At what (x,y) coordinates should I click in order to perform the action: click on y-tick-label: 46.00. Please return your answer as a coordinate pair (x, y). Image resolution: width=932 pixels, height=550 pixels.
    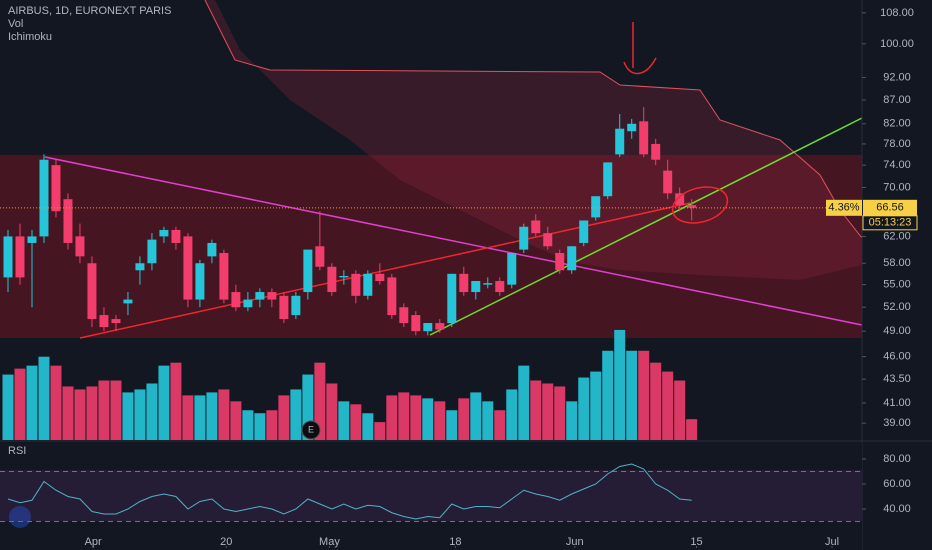
    Looking at the image, I should click on (897, 357).